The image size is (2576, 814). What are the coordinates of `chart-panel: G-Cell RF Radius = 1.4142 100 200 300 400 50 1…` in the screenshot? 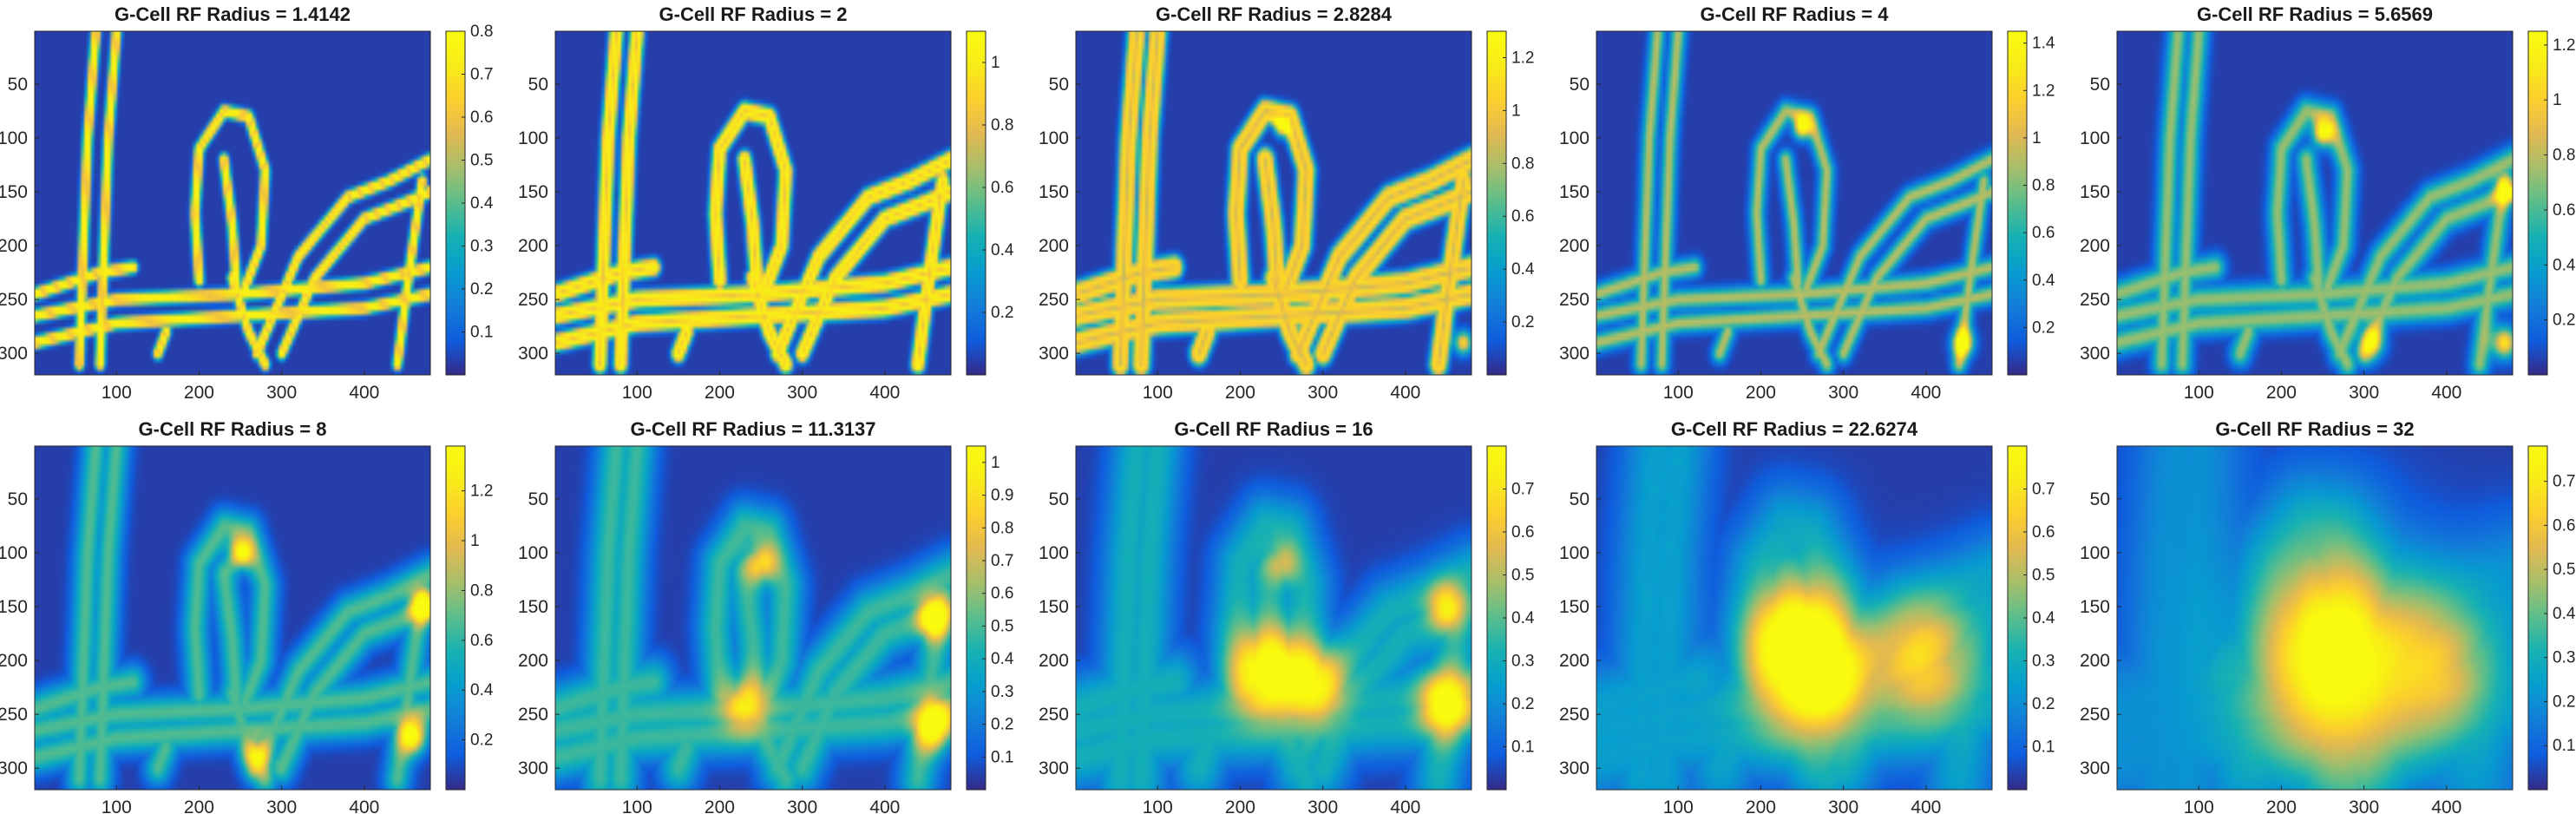 It's located at (247, 203).